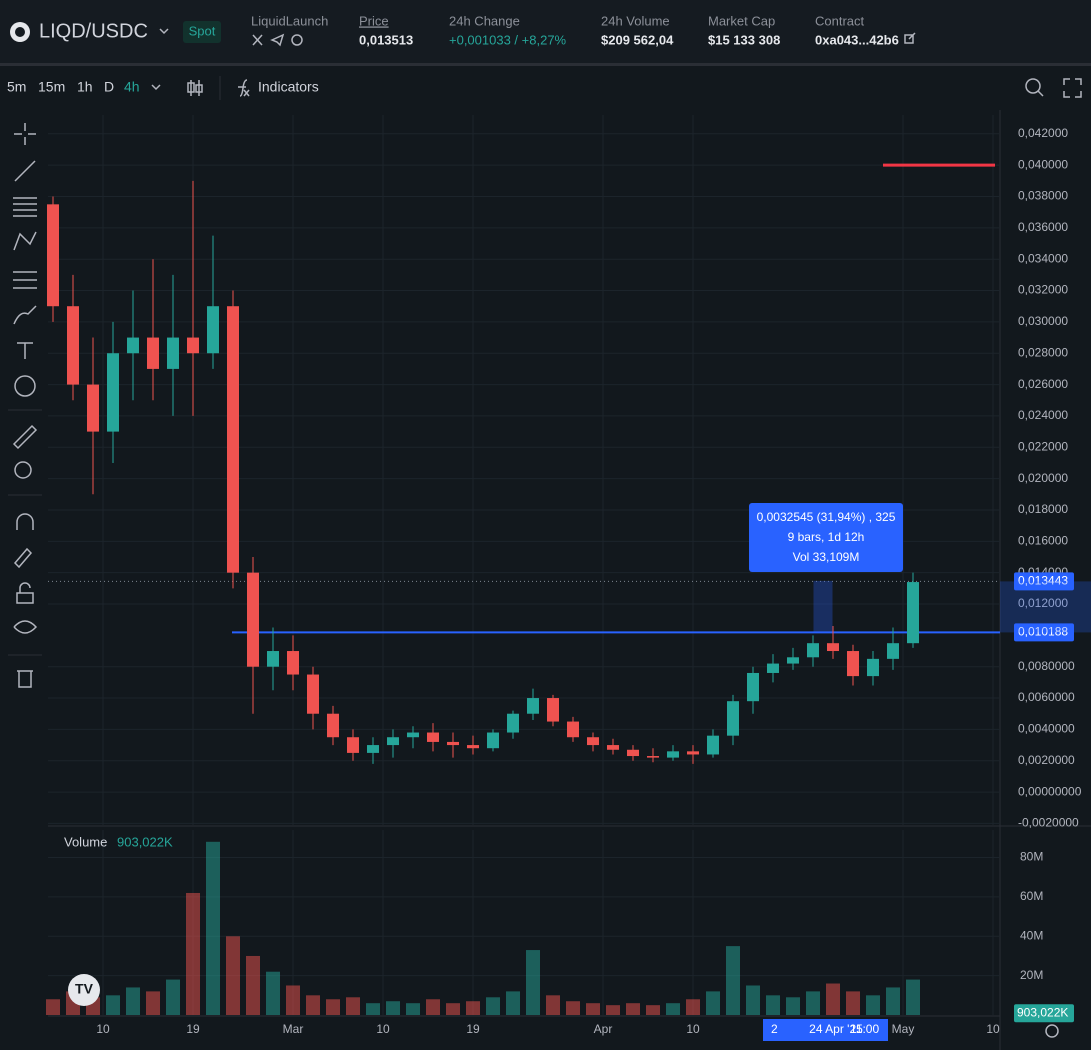  I want to click on emoji-tool, so click(25, 386).